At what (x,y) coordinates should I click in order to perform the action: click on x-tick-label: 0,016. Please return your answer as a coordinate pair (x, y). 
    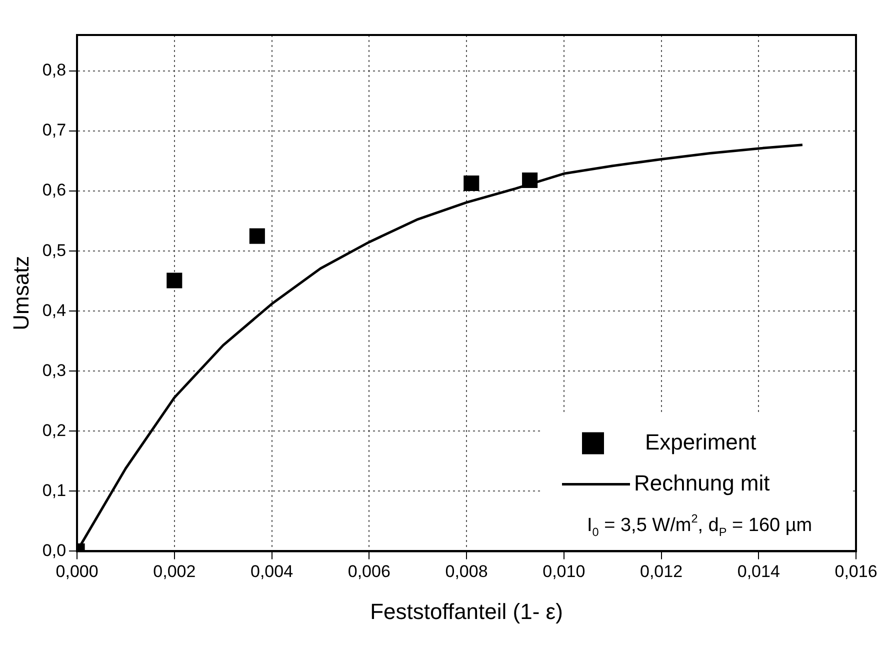
    Looking at the image, I should click on (856, 572).